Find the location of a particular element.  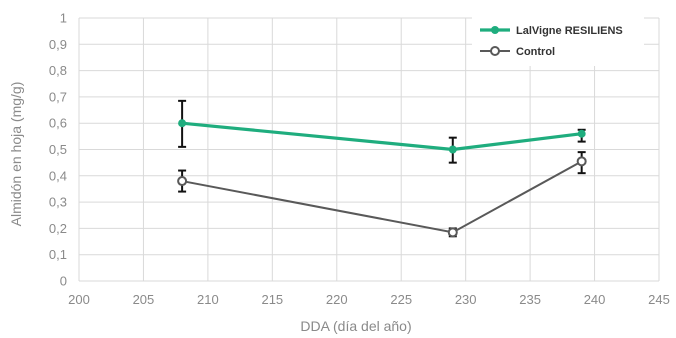

y-axis-ticks: 0 0,1 0,2 0,3 0,4 0,5 0,6 0,7 0,8 0,9 1 is located at coordinates (58, 150).